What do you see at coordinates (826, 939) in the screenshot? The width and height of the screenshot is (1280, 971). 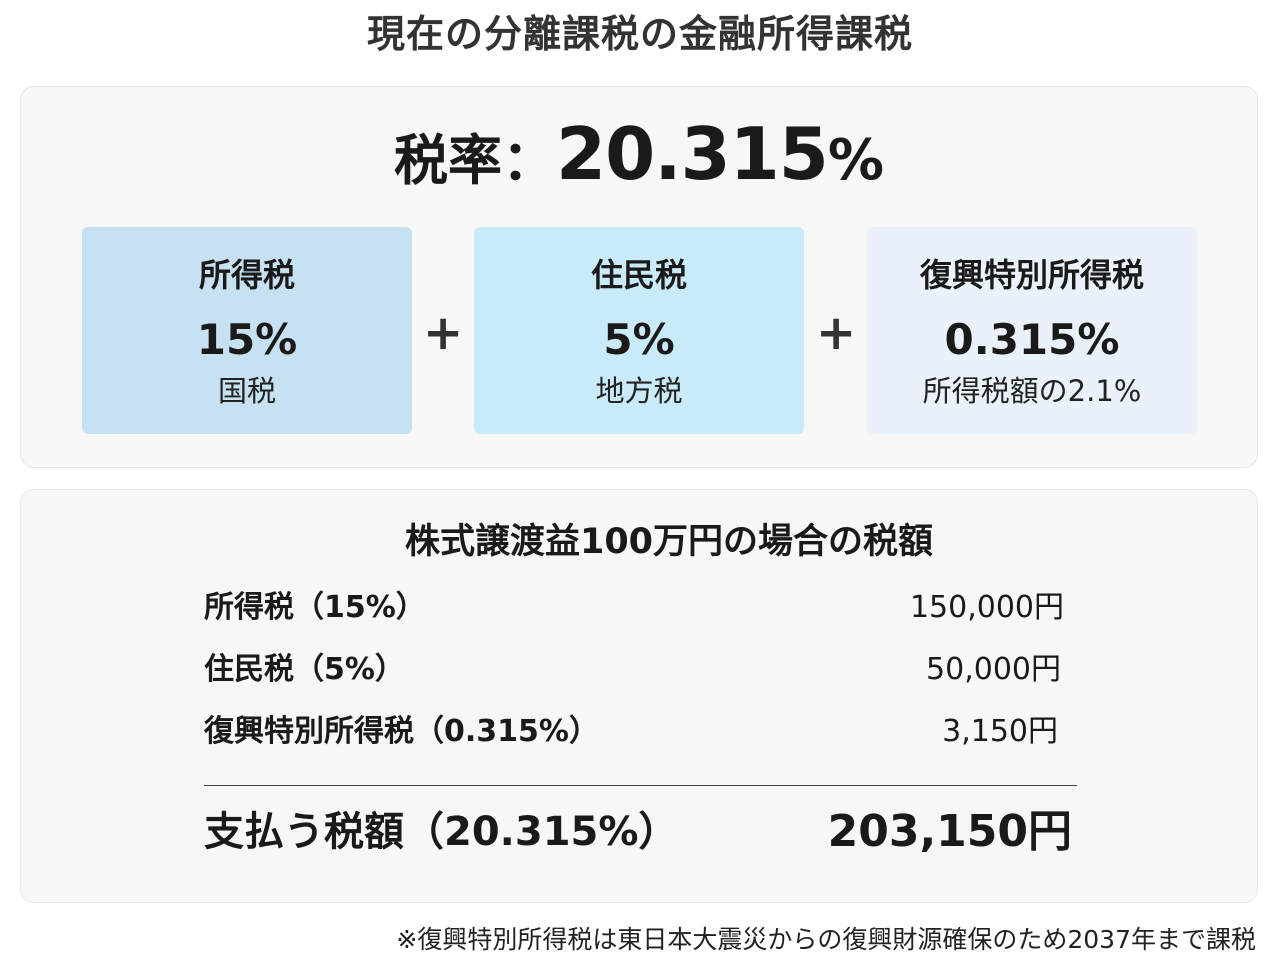 I see `footnote: ※復興特別所得税は東日本大震災からの復興財源確保のため2037年まで課税` at bounding box center [826, 939].